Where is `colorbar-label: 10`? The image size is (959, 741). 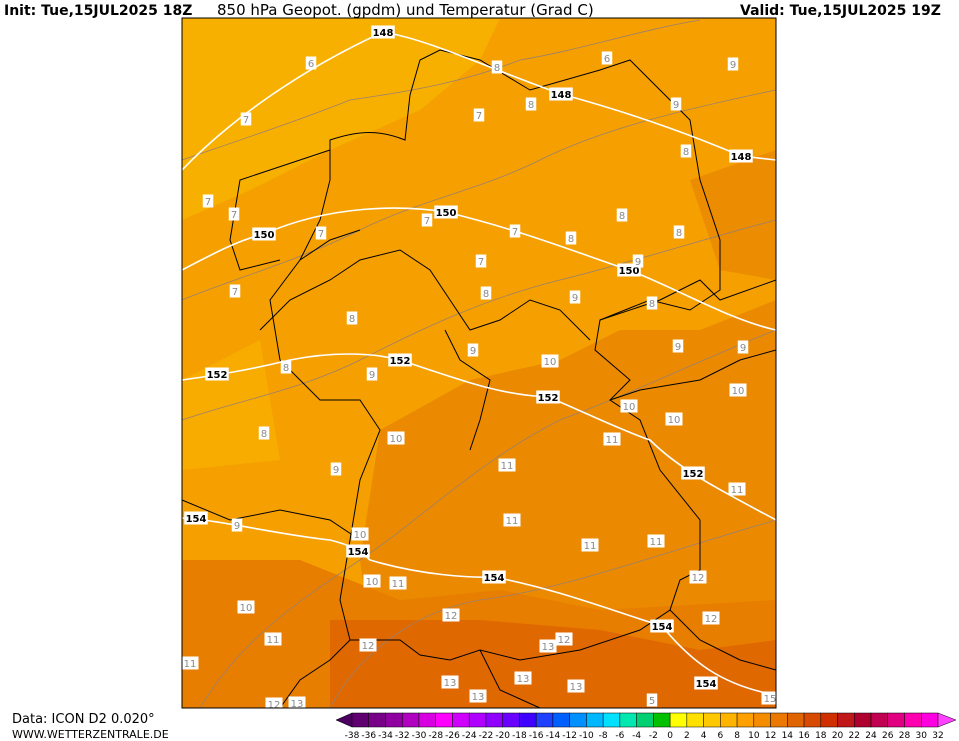 colorbar-label: 10 is located at coordinates (754, 736).